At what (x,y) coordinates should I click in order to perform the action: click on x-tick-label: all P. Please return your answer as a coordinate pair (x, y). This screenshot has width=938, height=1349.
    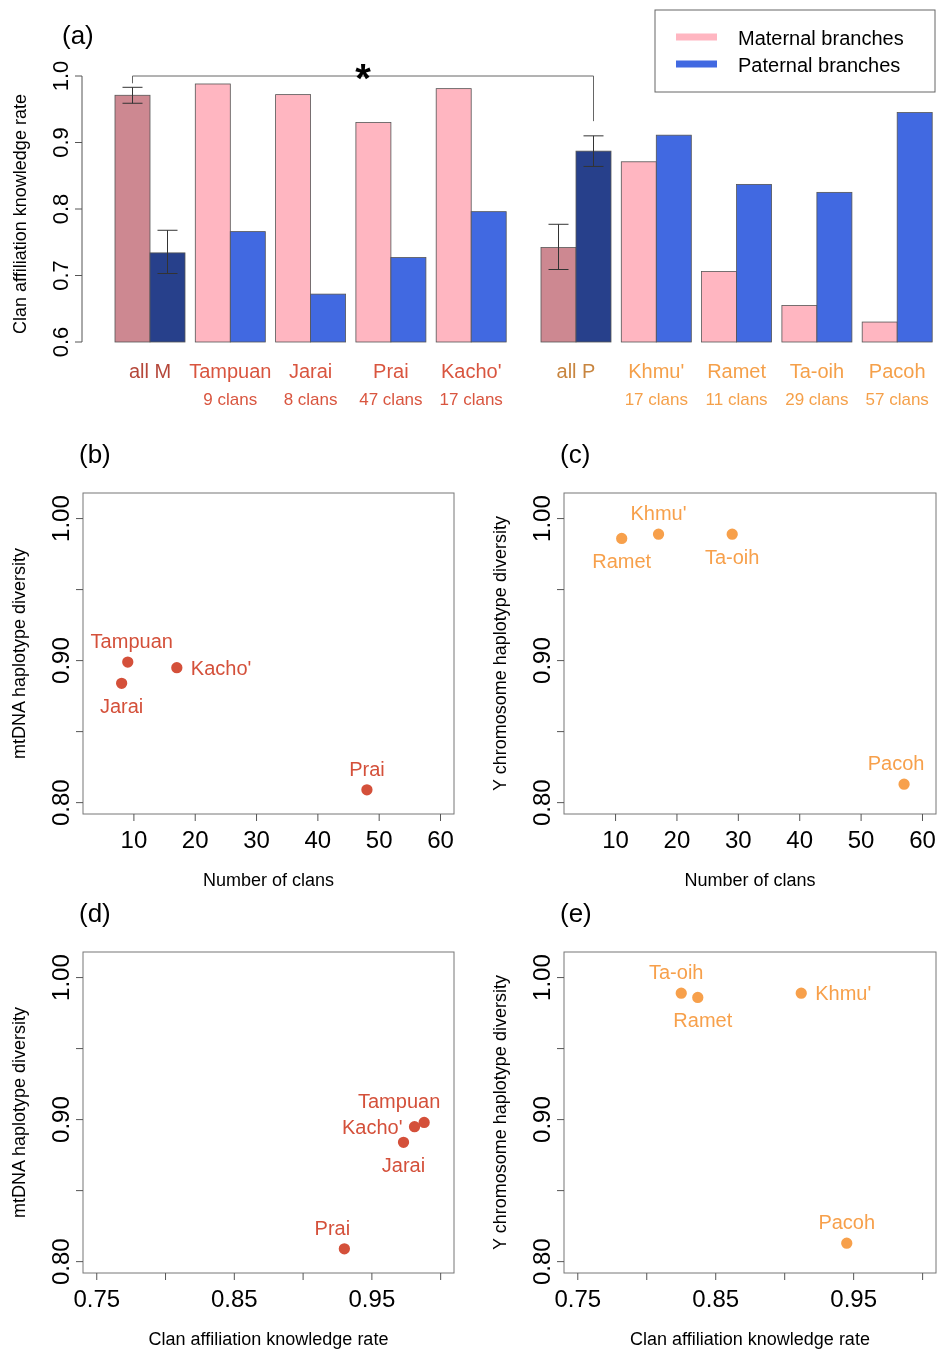
    Looking at the image, I should click on (576, 371).